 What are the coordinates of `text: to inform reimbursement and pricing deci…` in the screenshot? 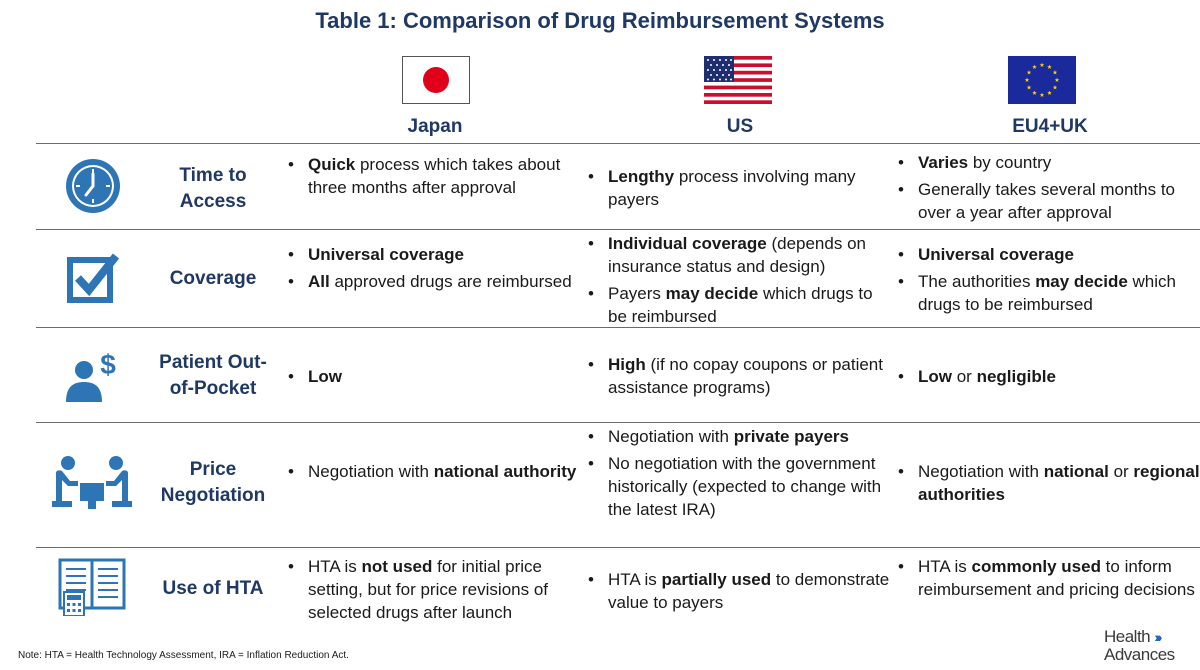 It's located at (1056, 578).